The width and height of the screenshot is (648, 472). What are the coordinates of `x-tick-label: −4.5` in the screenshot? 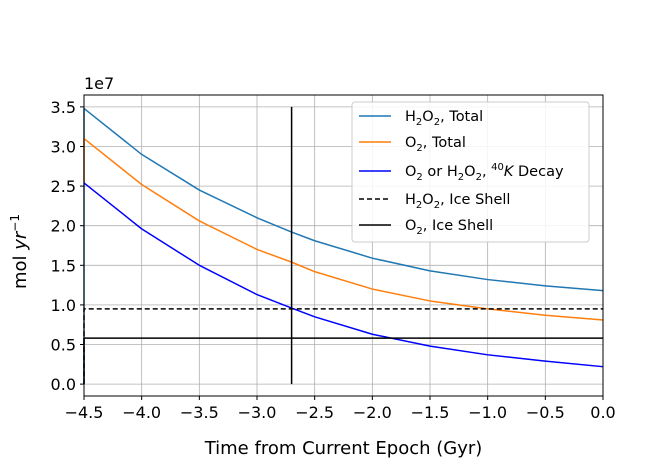 It's located at (84, 412).